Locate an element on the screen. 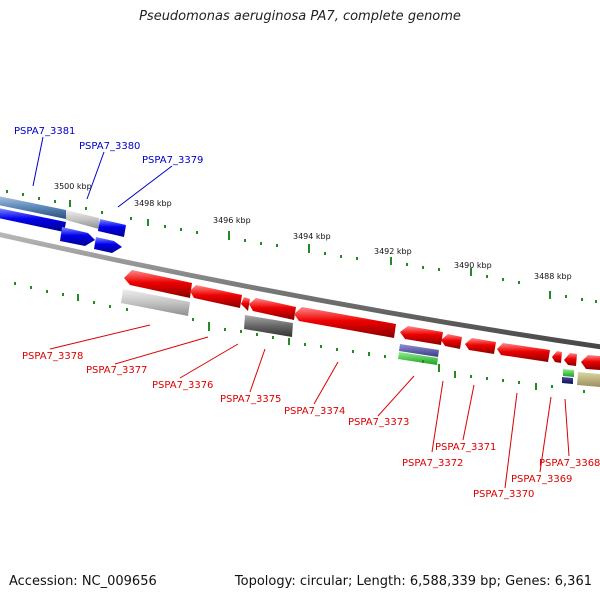  ruler-label: 3500 kbp is located at coordinates (73, 186).